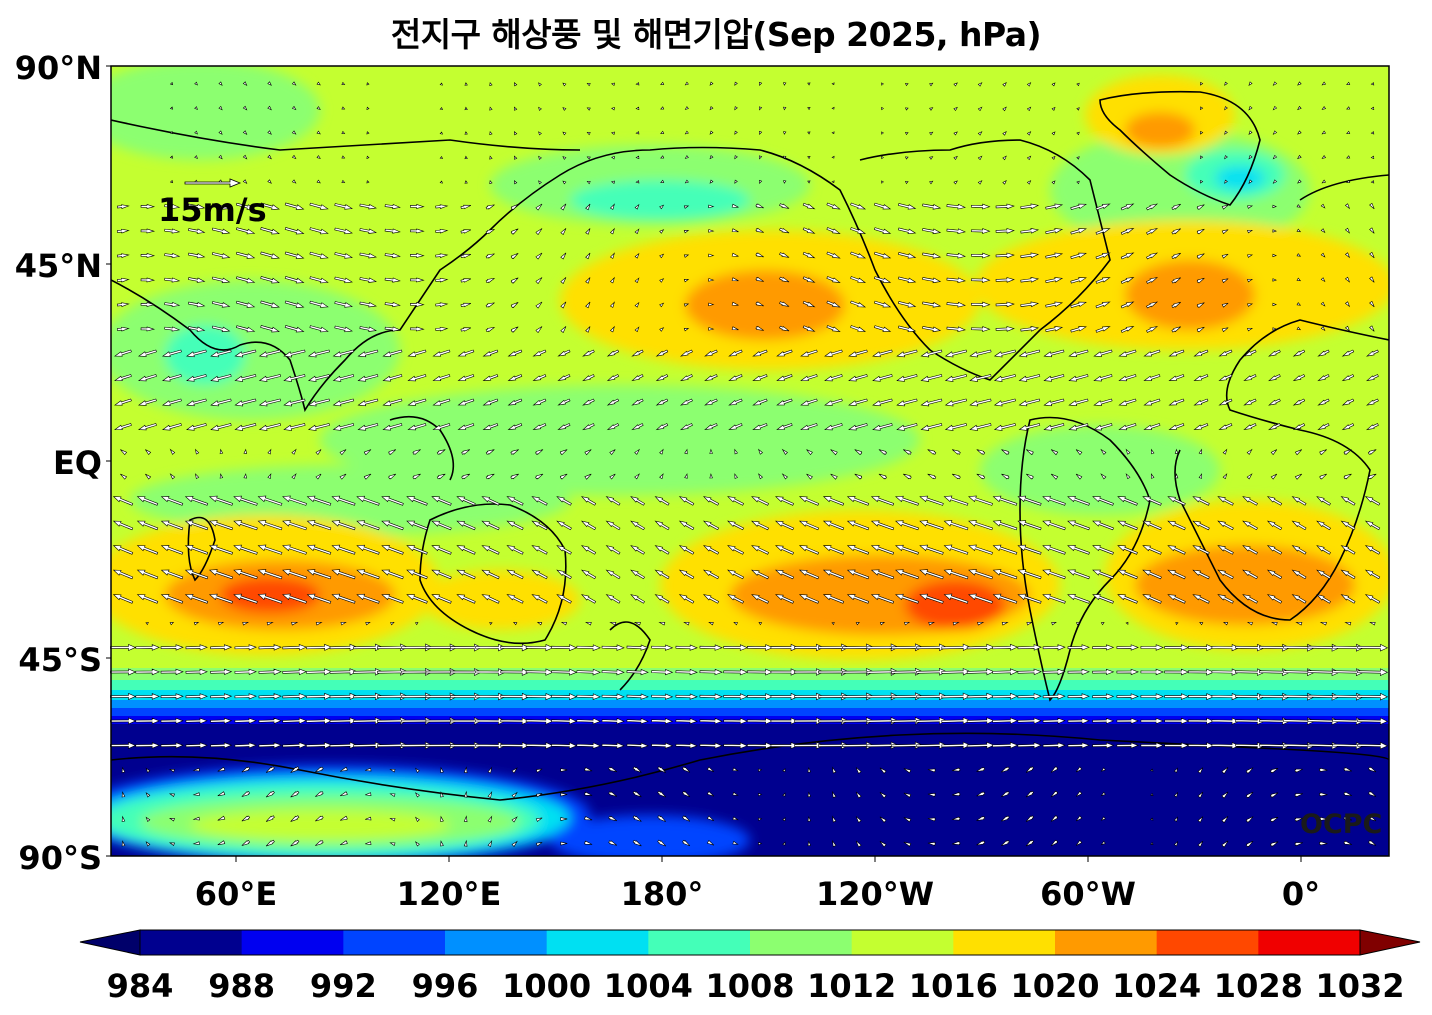 This screenshot has height=1015, width=1432. Describe the element at coordinates (1309, 942) in the screenshot. I see `colorbar-segment` at that location.